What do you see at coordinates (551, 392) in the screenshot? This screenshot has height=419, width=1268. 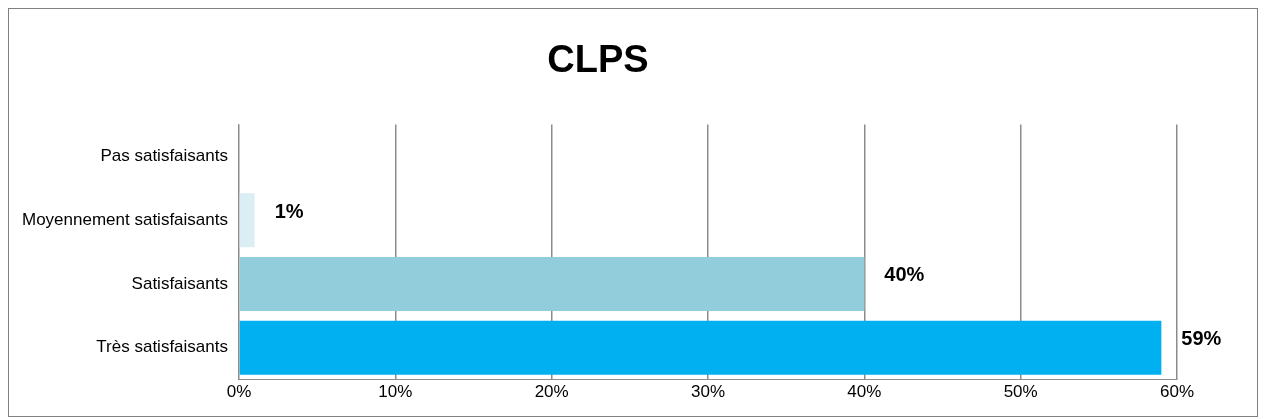 I see `x-tick-label: 20%` at bounding box center [551, 392].